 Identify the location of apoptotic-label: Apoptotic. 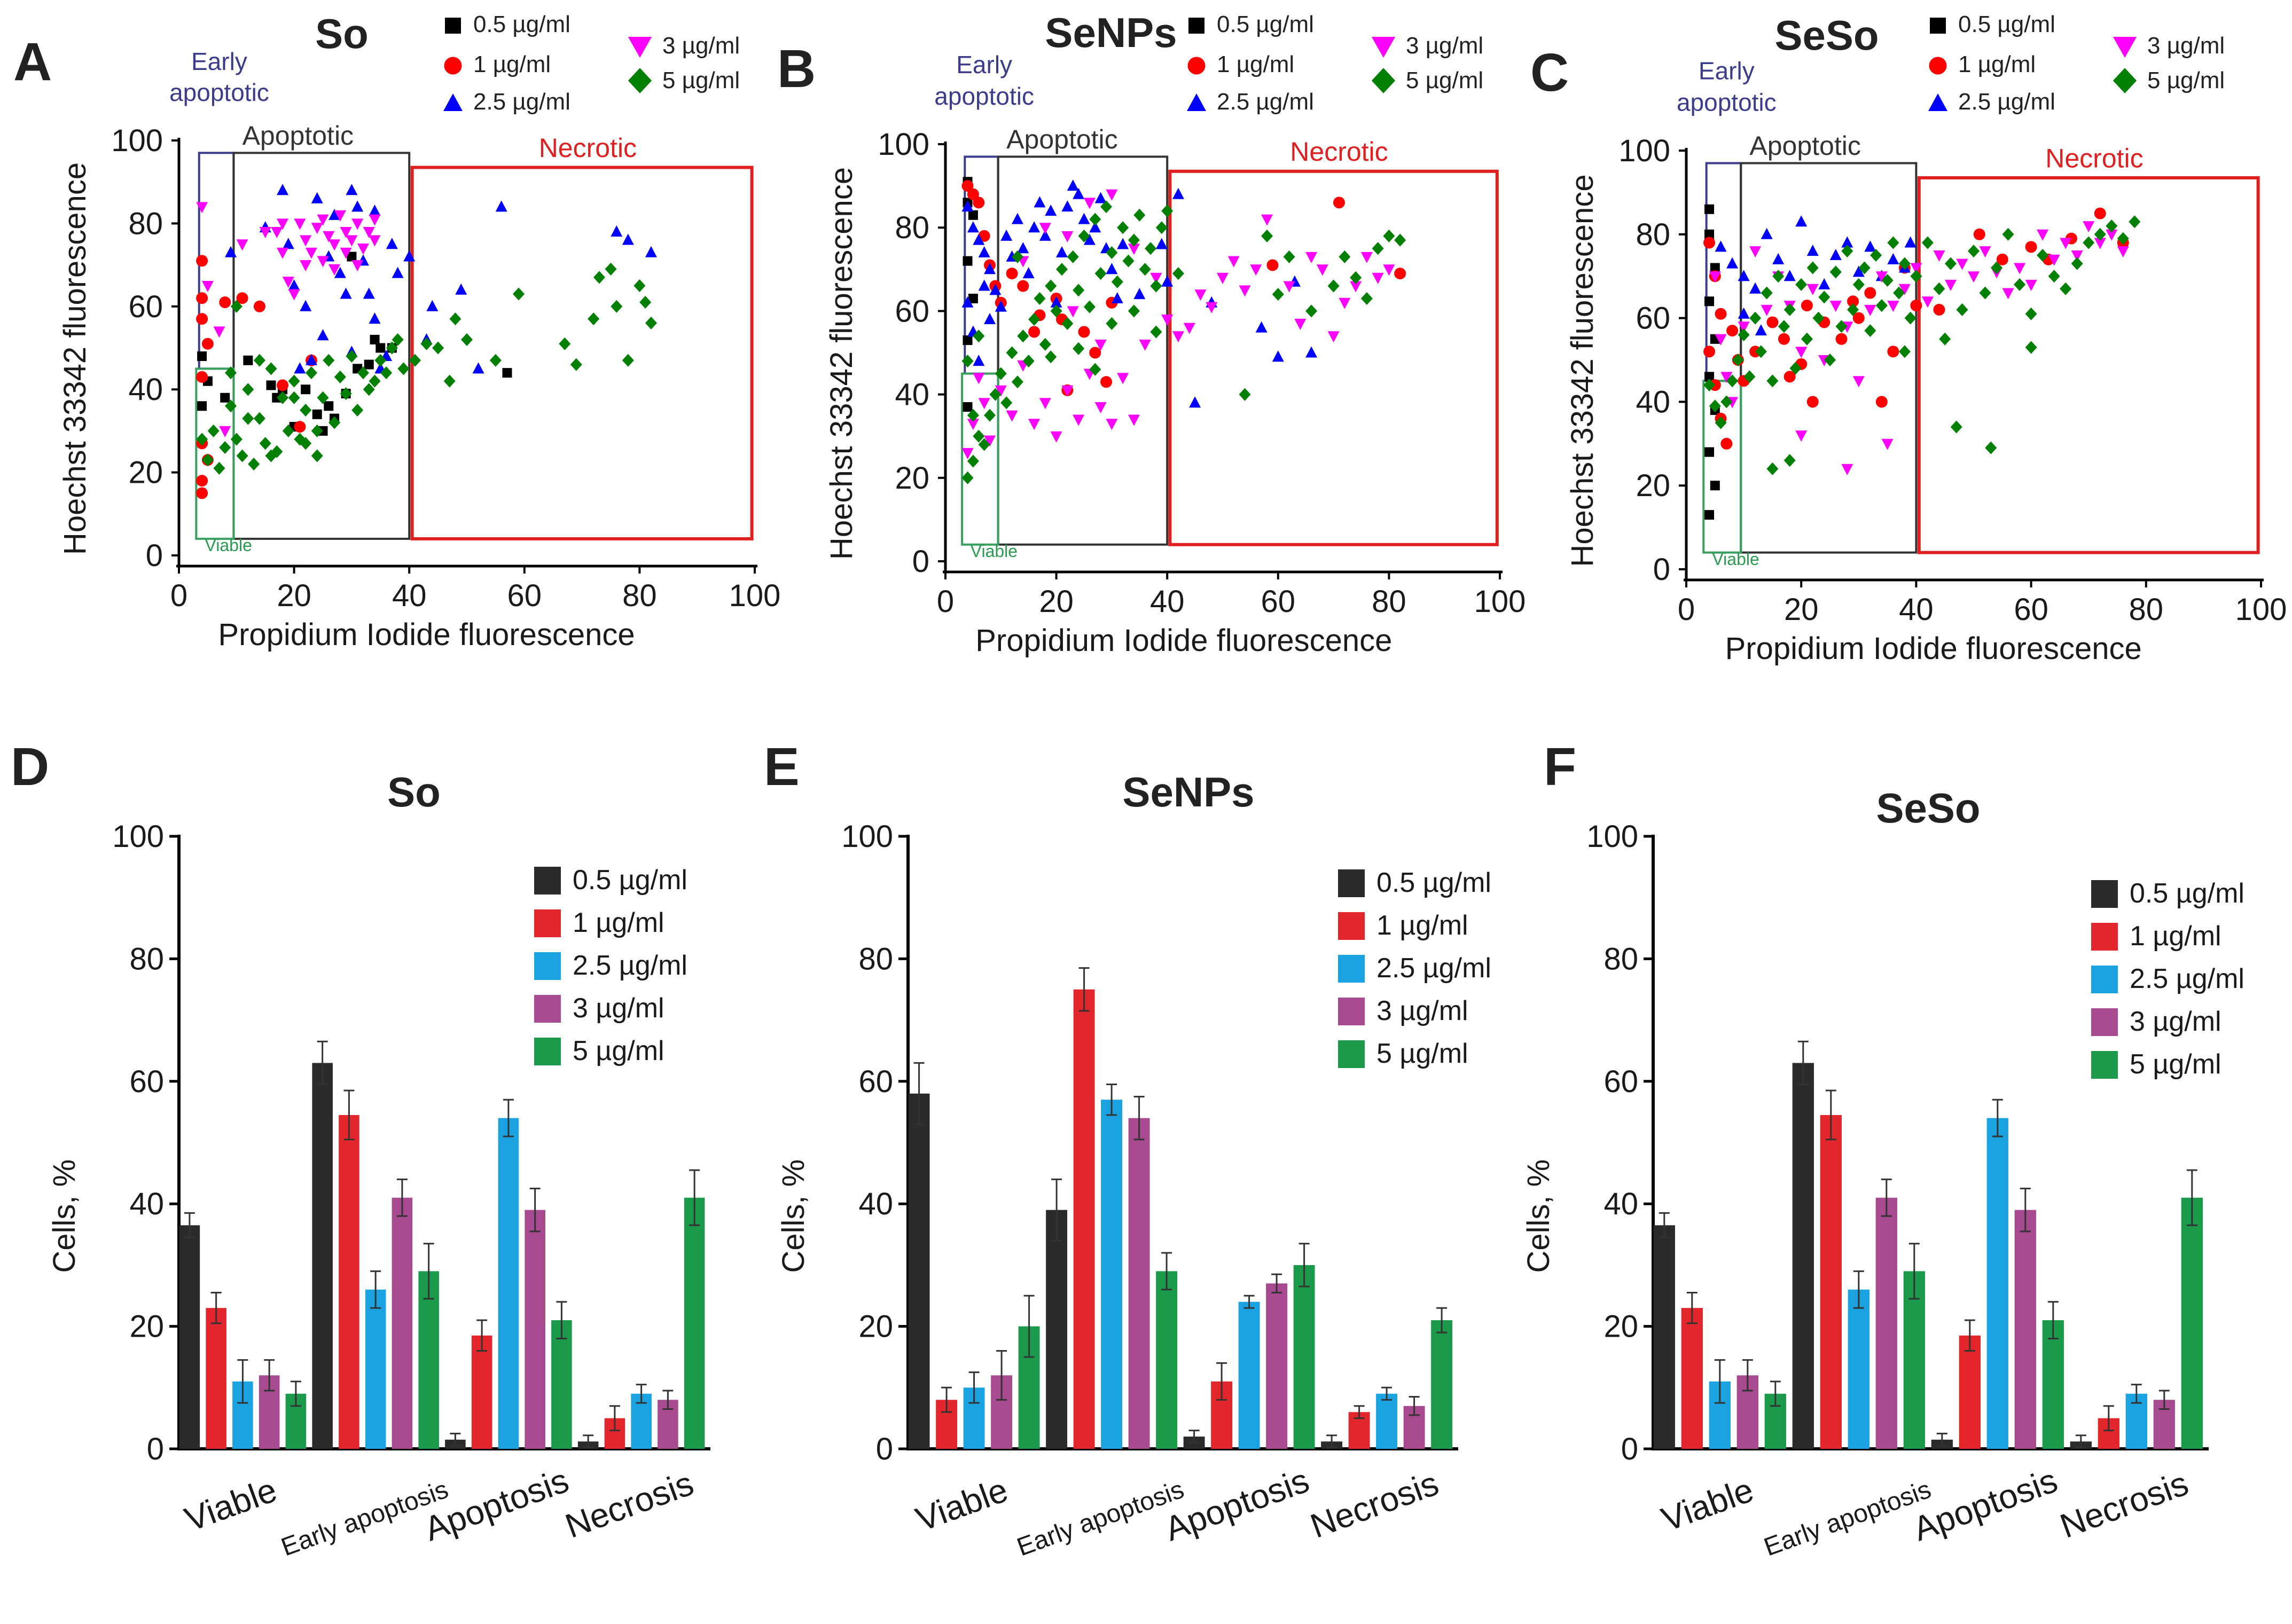
(298, 136).